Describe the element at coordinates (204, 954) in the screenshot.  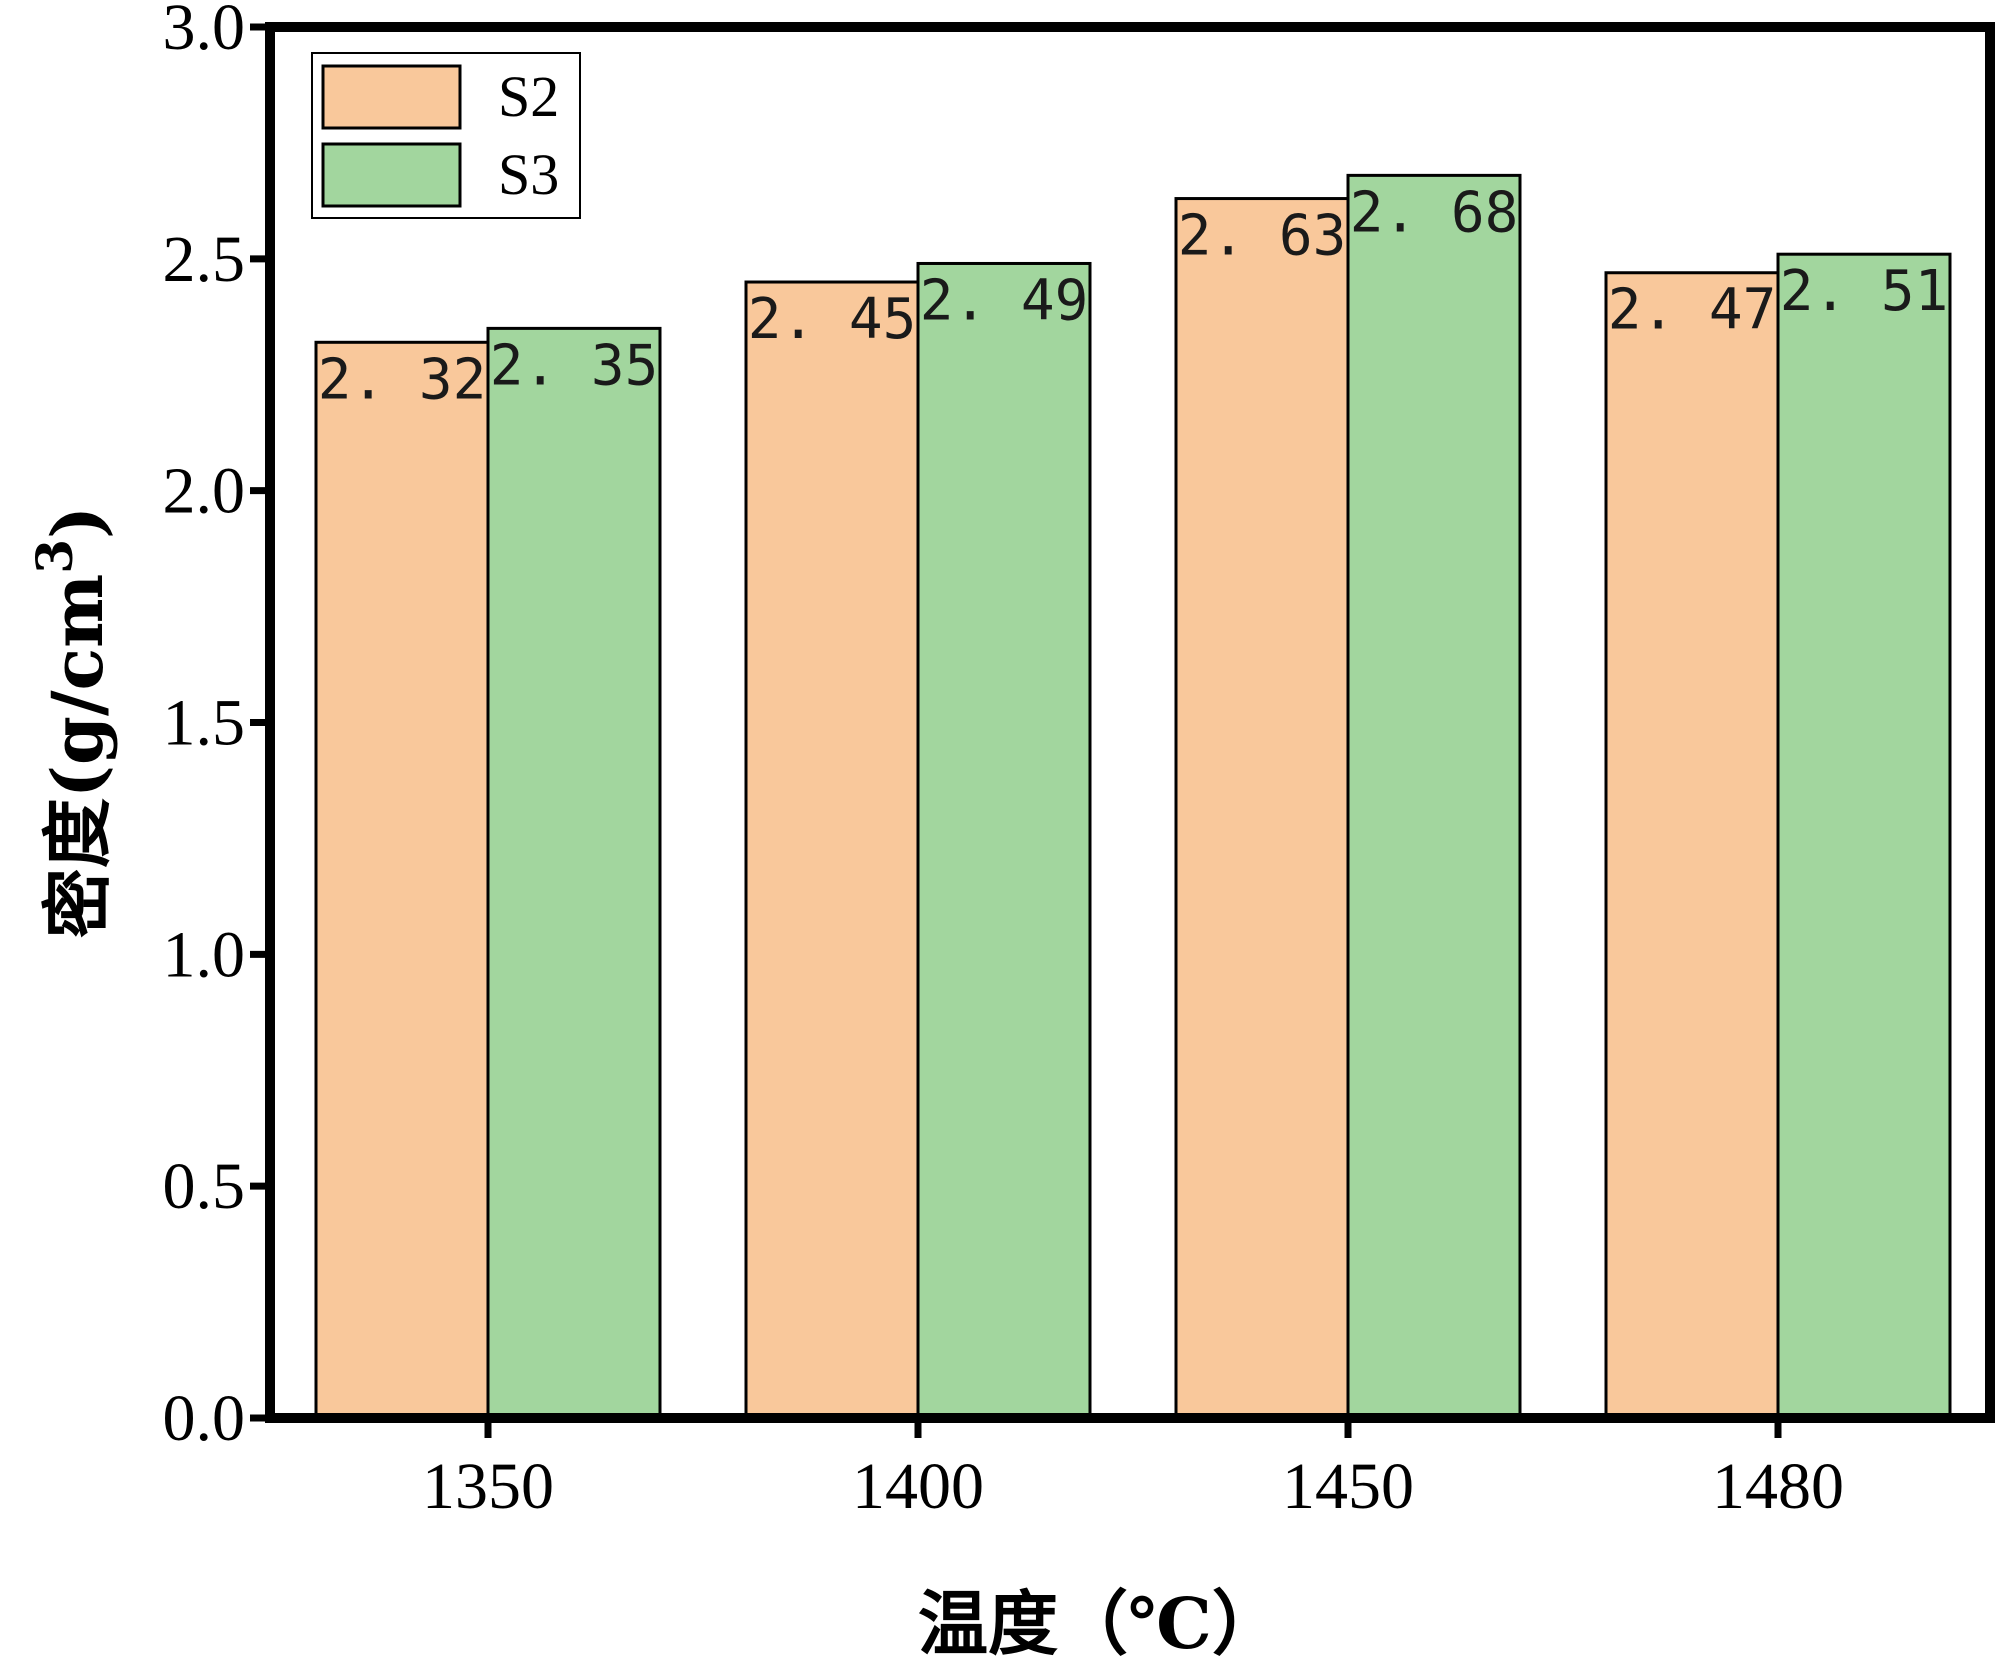
I see `y-tick-label: 1.0` at that location.